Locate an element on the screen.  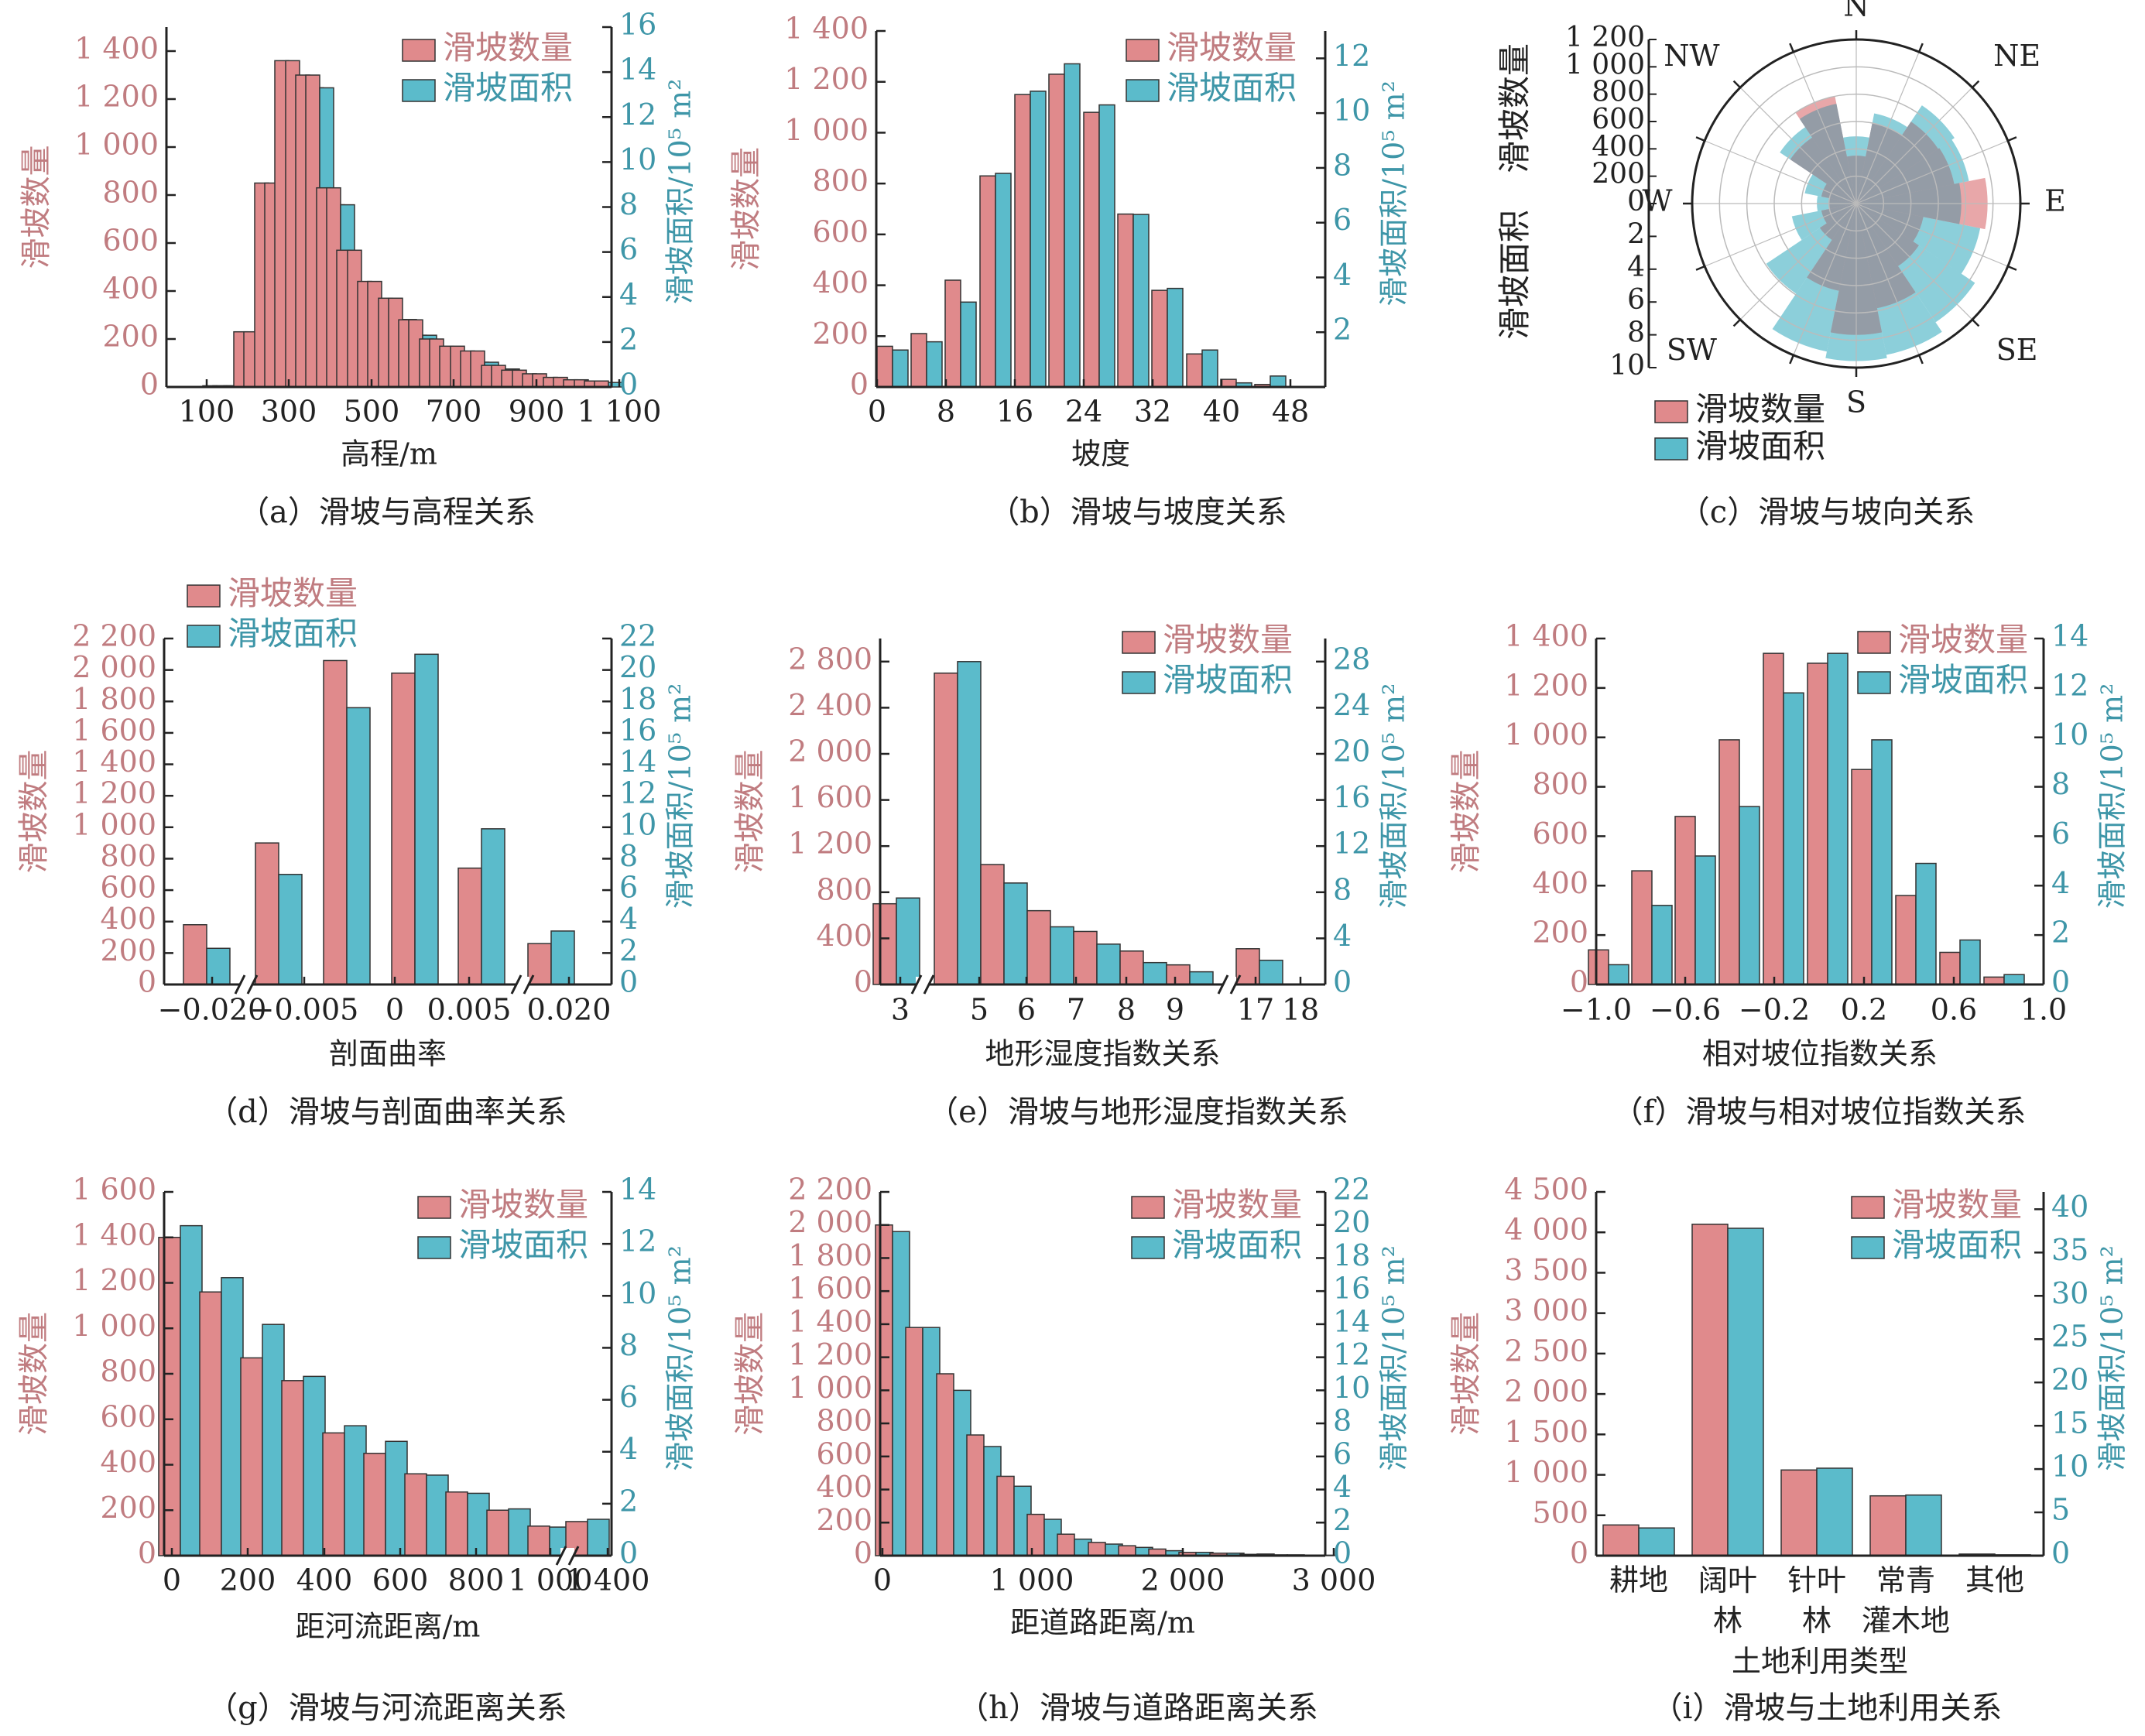
axis-break-gap is located at coordinates (1229, 985).